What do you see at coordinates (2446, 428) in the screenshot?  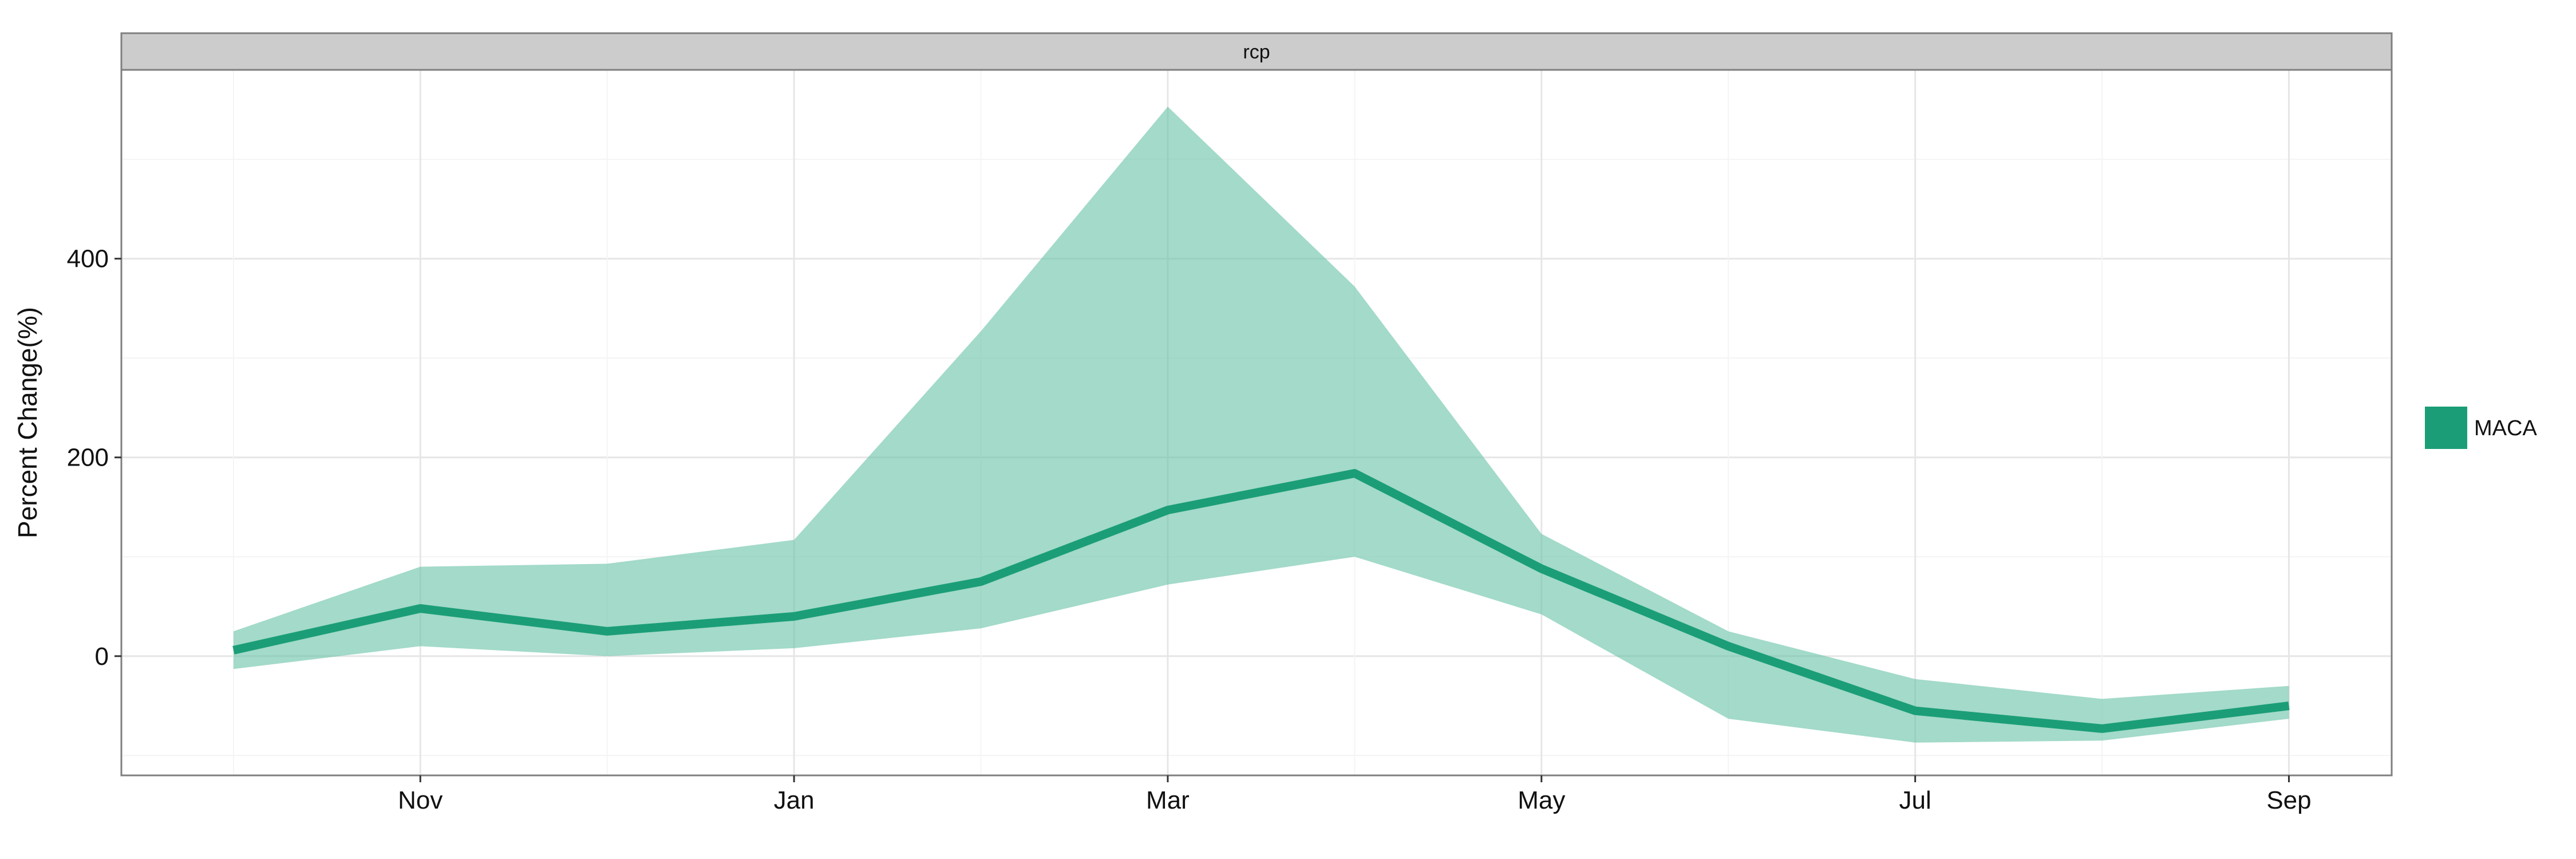 I see `legend-swatch-maca` at bounding box center [2446, 428].